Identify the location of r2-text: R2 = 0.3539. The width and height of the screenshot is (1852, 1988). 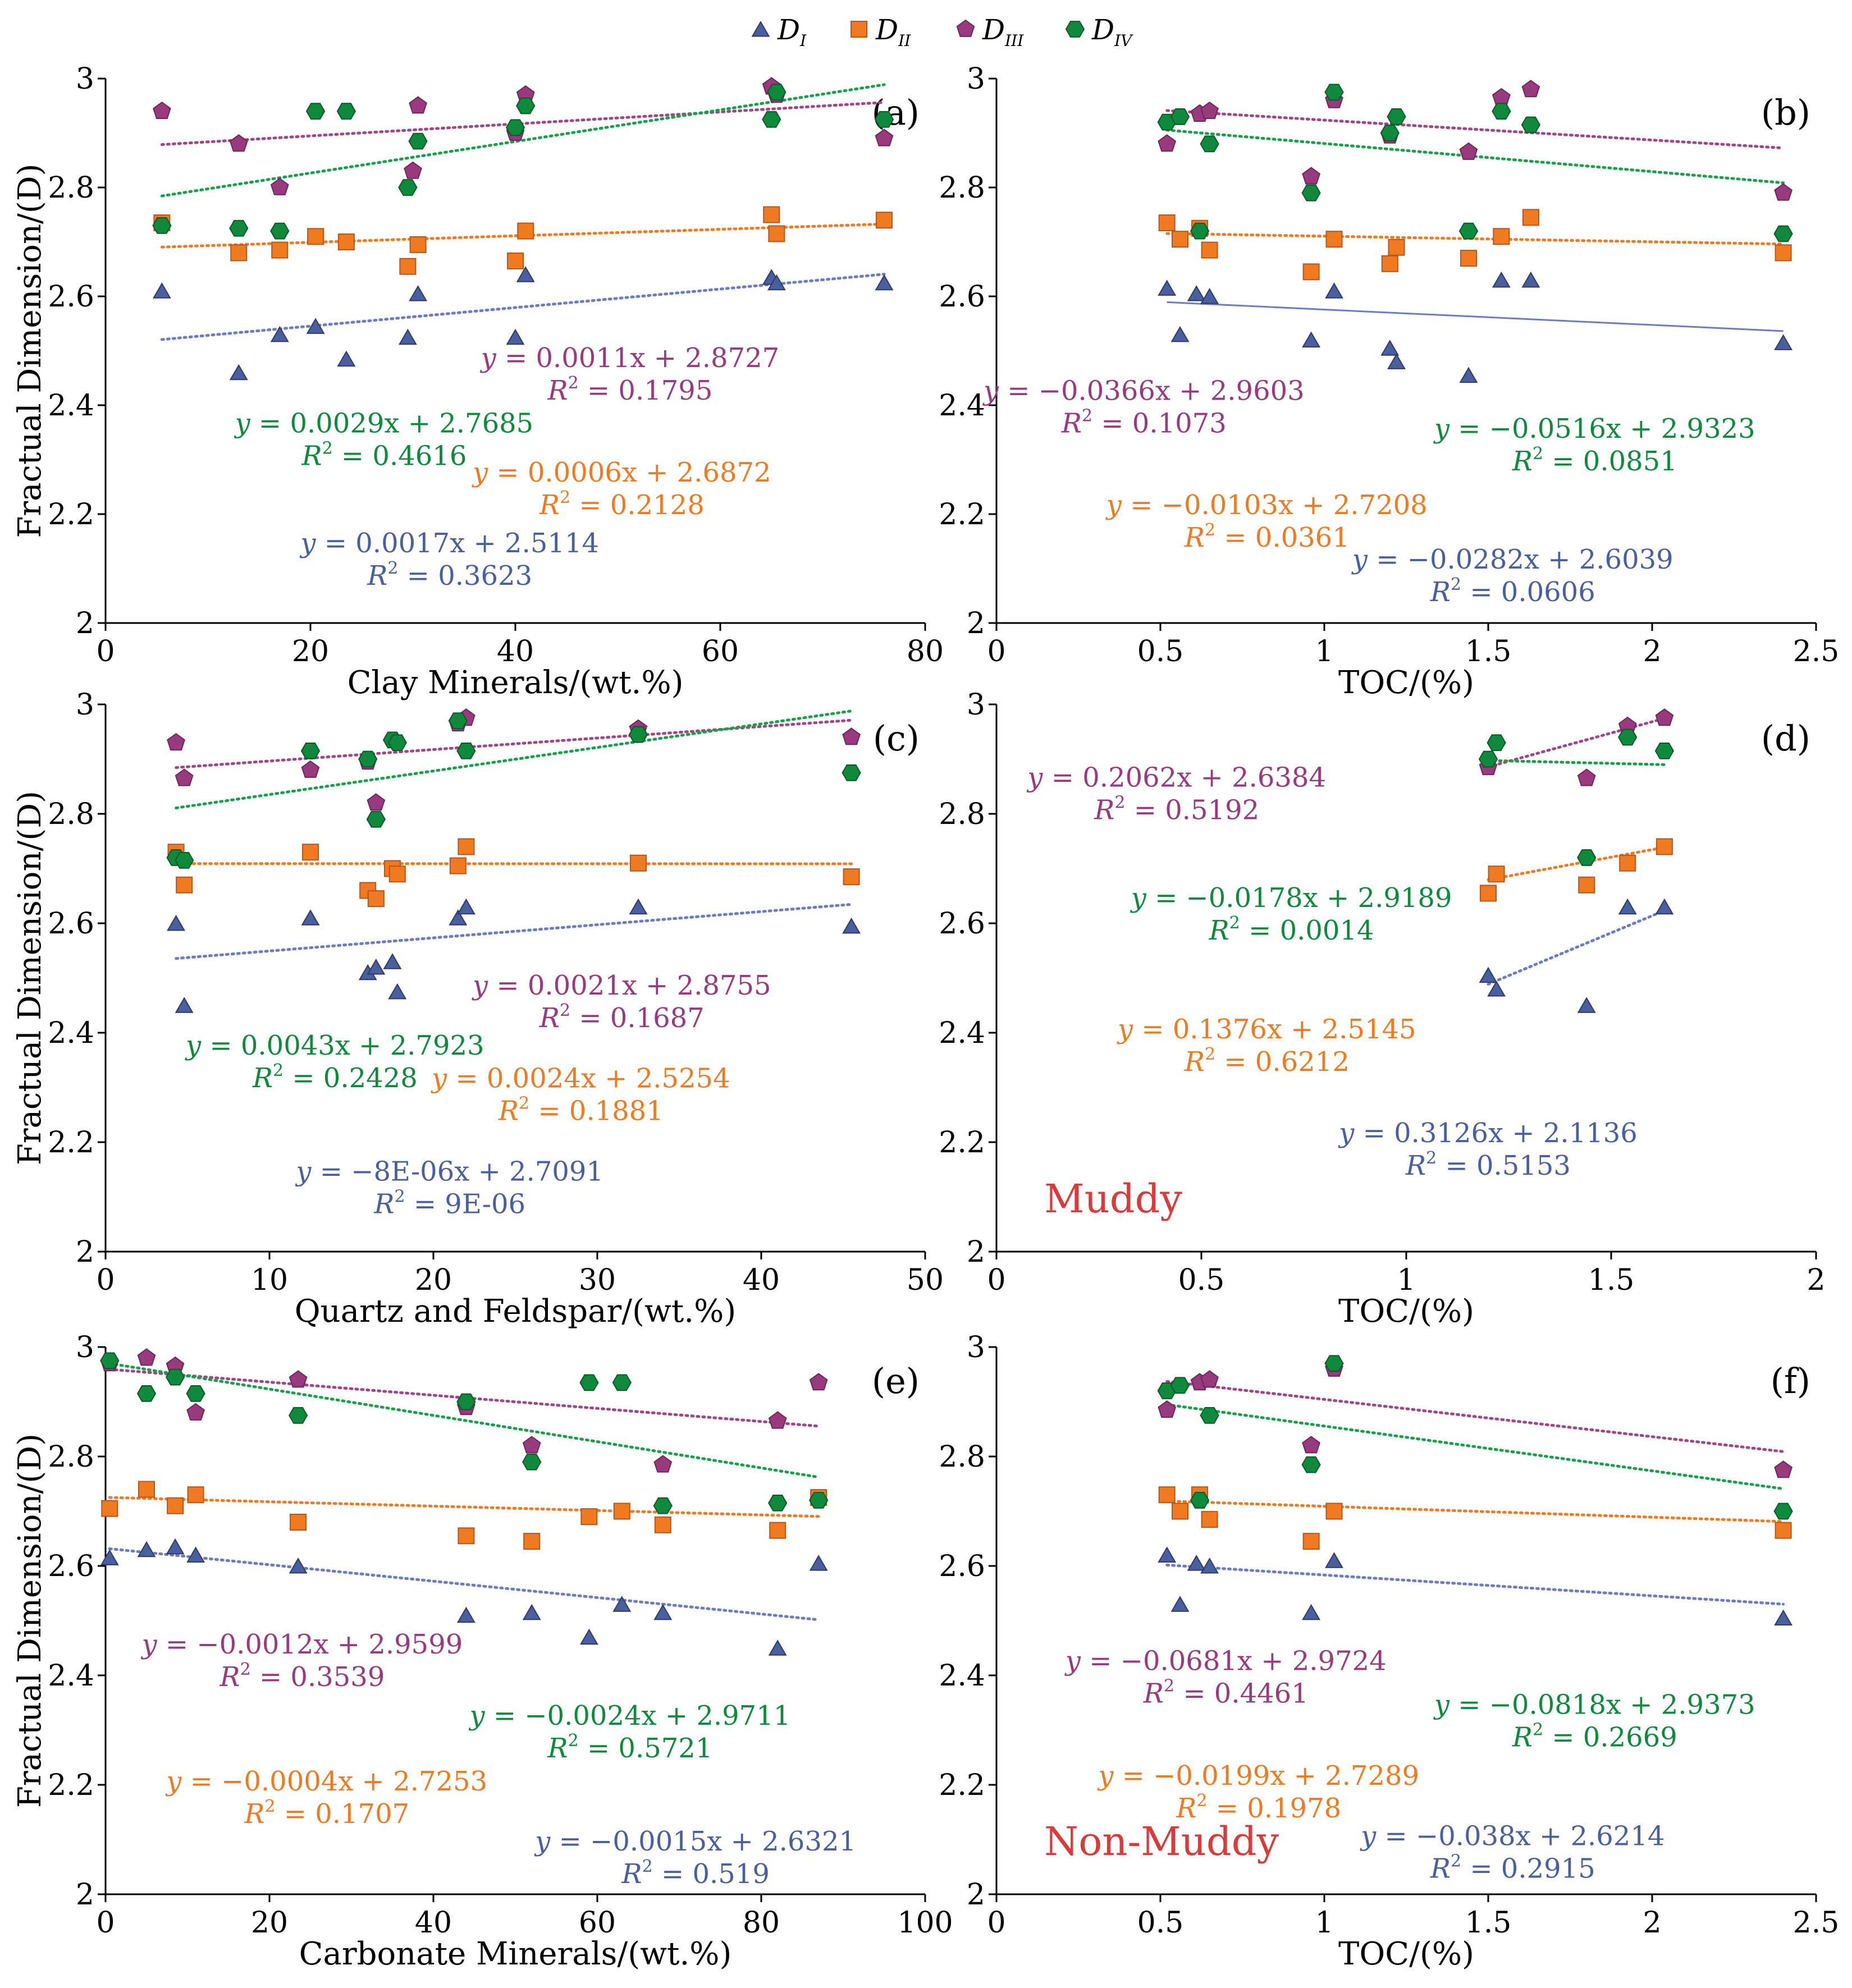
(302, 1676).